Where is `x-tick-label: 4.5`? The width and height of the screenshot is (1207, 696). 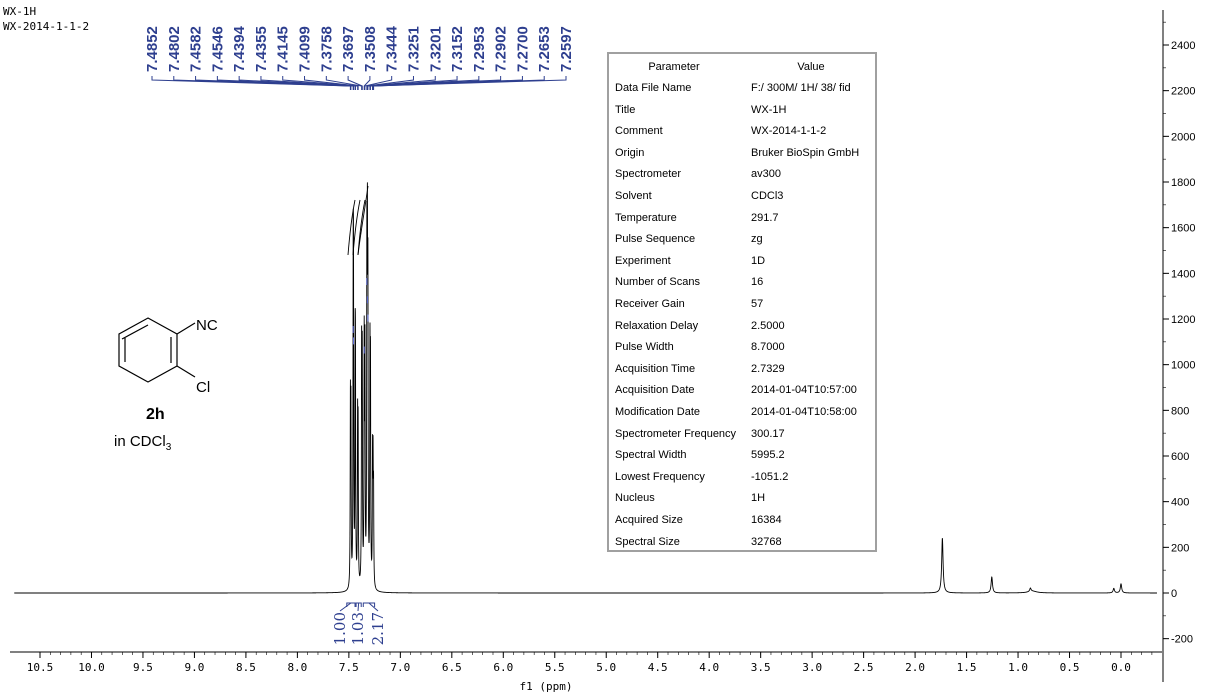
x-tick-label: 4.5 is located at coordinates (658, 667).